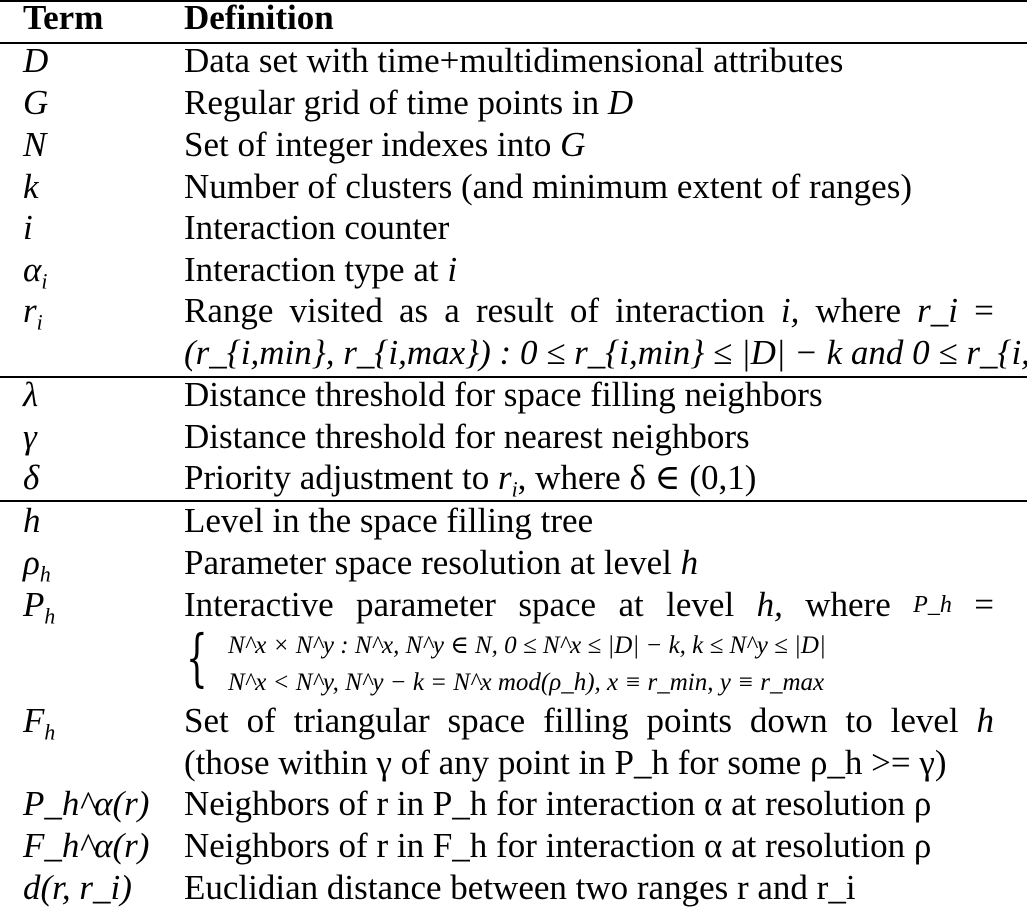  I want to click on term-symbol: α, so click(32, 269).